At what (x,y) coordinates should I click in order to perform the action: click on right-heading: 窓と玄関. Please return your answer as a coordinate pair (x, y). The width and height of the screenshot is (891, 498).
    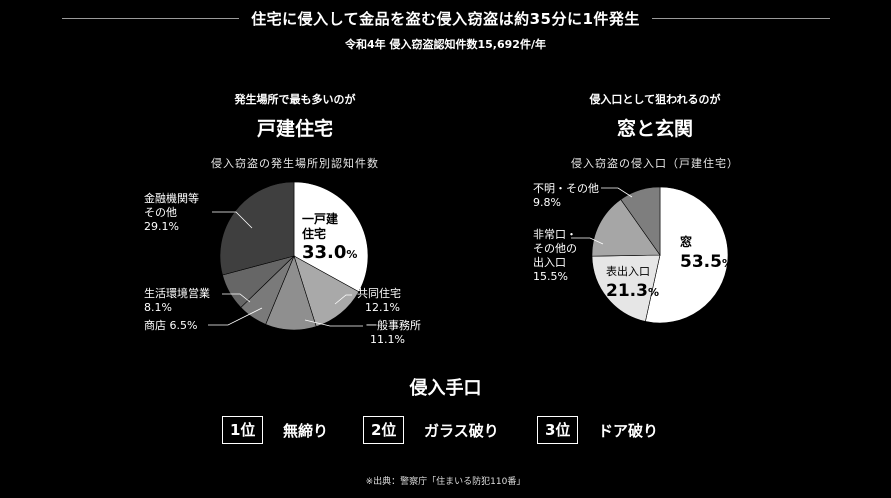
    Looking at the image, I should click on (654, 129).